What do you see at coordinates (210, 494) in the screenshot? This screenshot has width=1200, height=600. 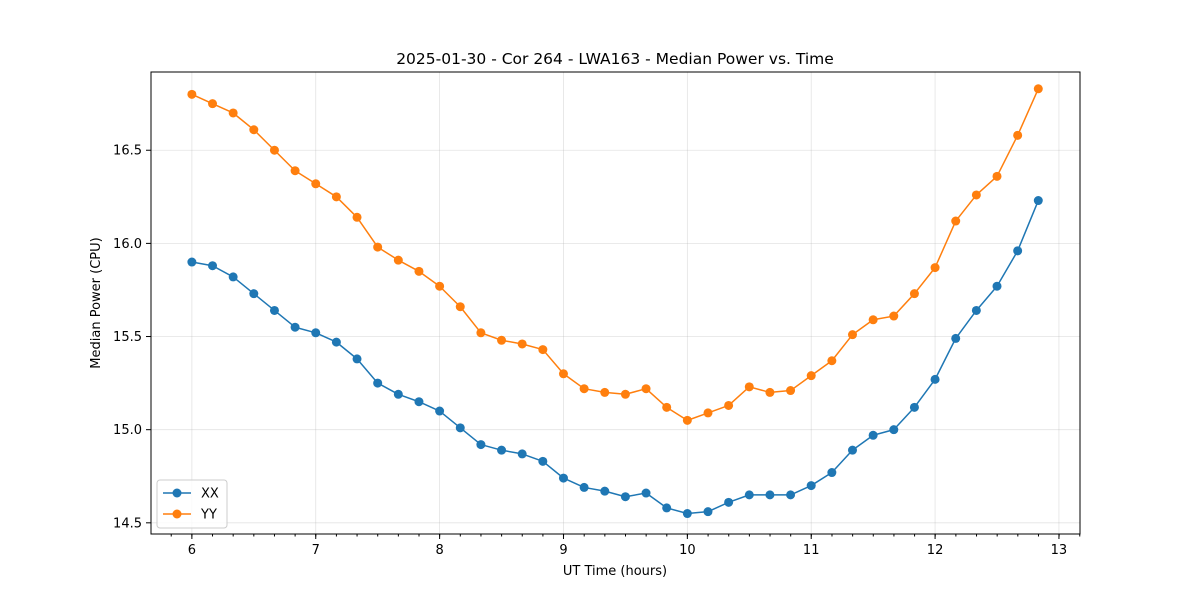 I see `legend-label-xx: XX` at bounding box center [210, 494].